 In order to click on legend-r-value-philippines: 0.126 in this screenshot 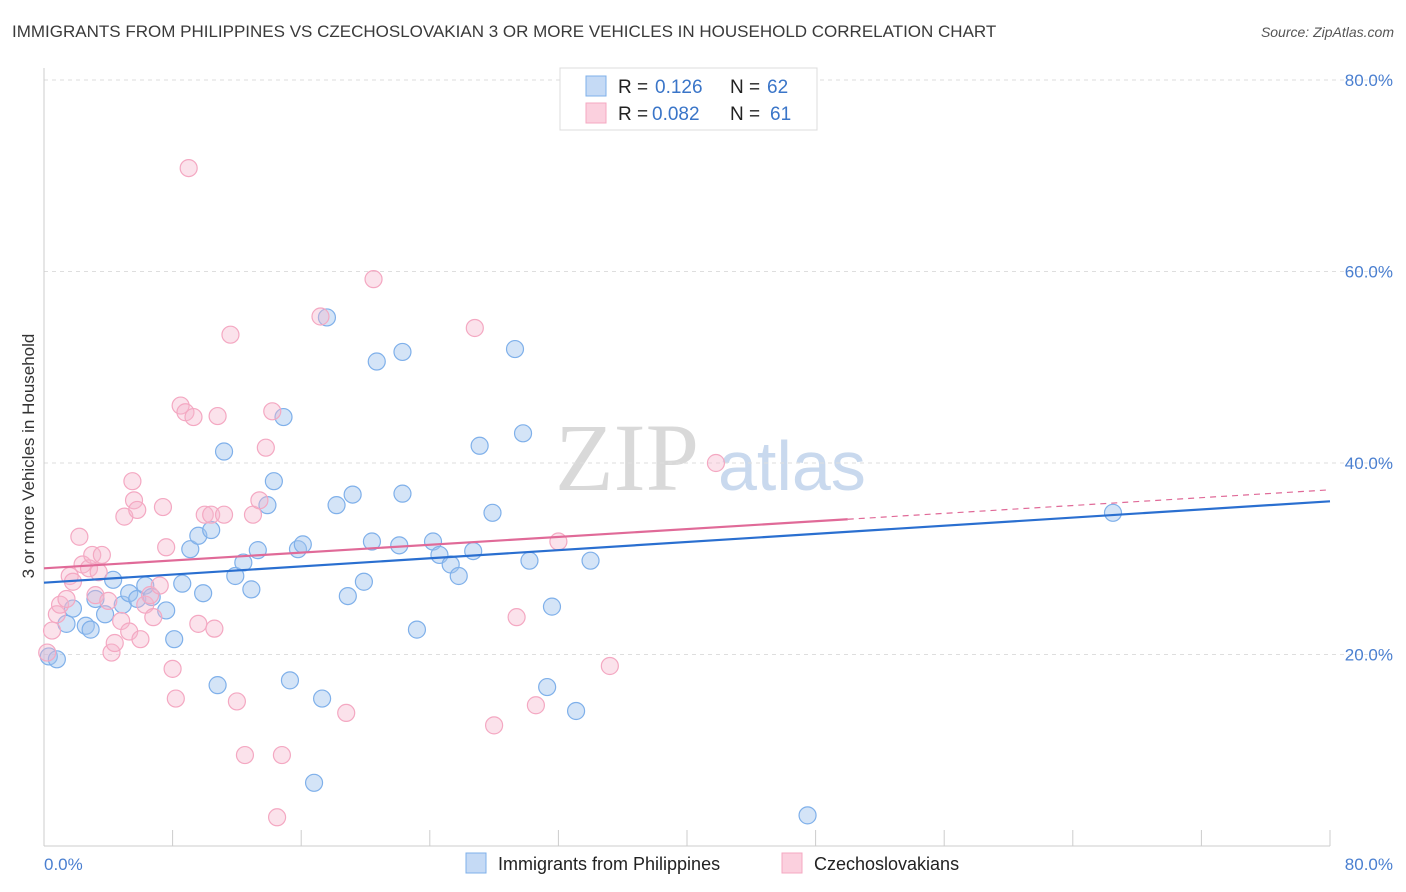, I will do `click(679, 87)`.